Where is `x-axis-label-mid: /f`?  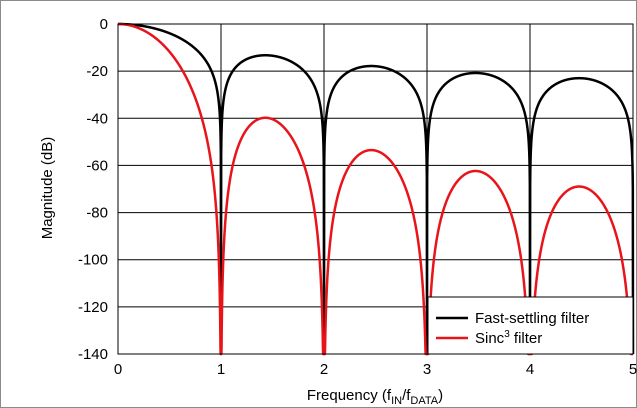
x-axis-label-mid: /f is located at coordinates (406, 395).